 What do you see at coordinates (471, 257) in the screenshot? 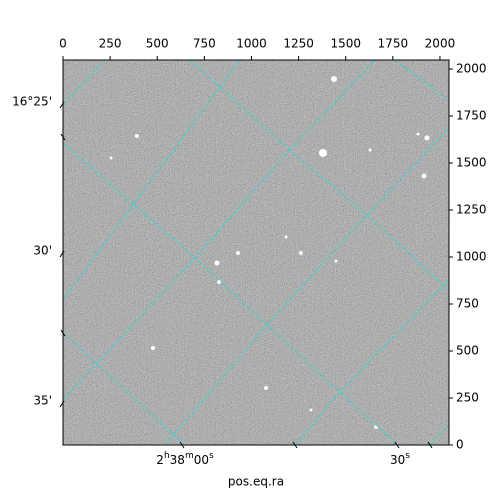
I see `y-tick-label: 1000` at bounding box center [471, 257].